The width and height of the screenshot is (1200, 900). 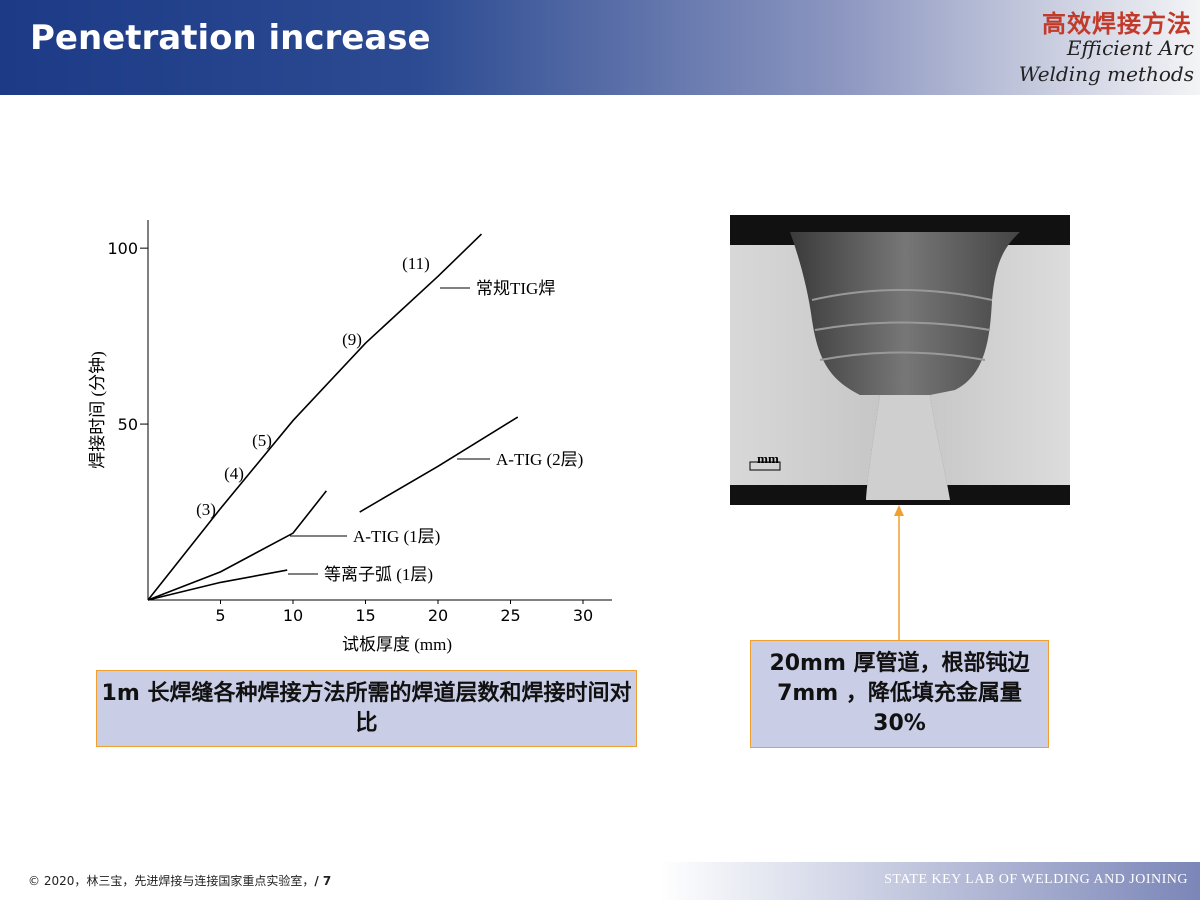 What do you see at coordinates (378, 574) in the screenshot?
I see `series-label: 等离子弧 (1层)` at bounding box center [378, 574].